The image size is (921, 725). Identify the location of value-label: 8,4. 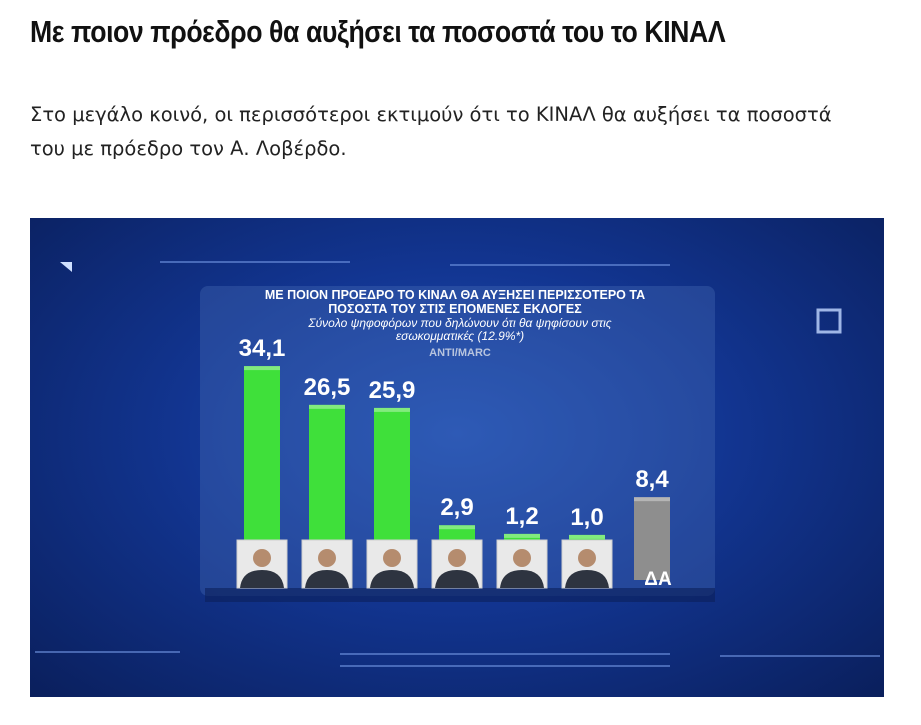
(652, 479).